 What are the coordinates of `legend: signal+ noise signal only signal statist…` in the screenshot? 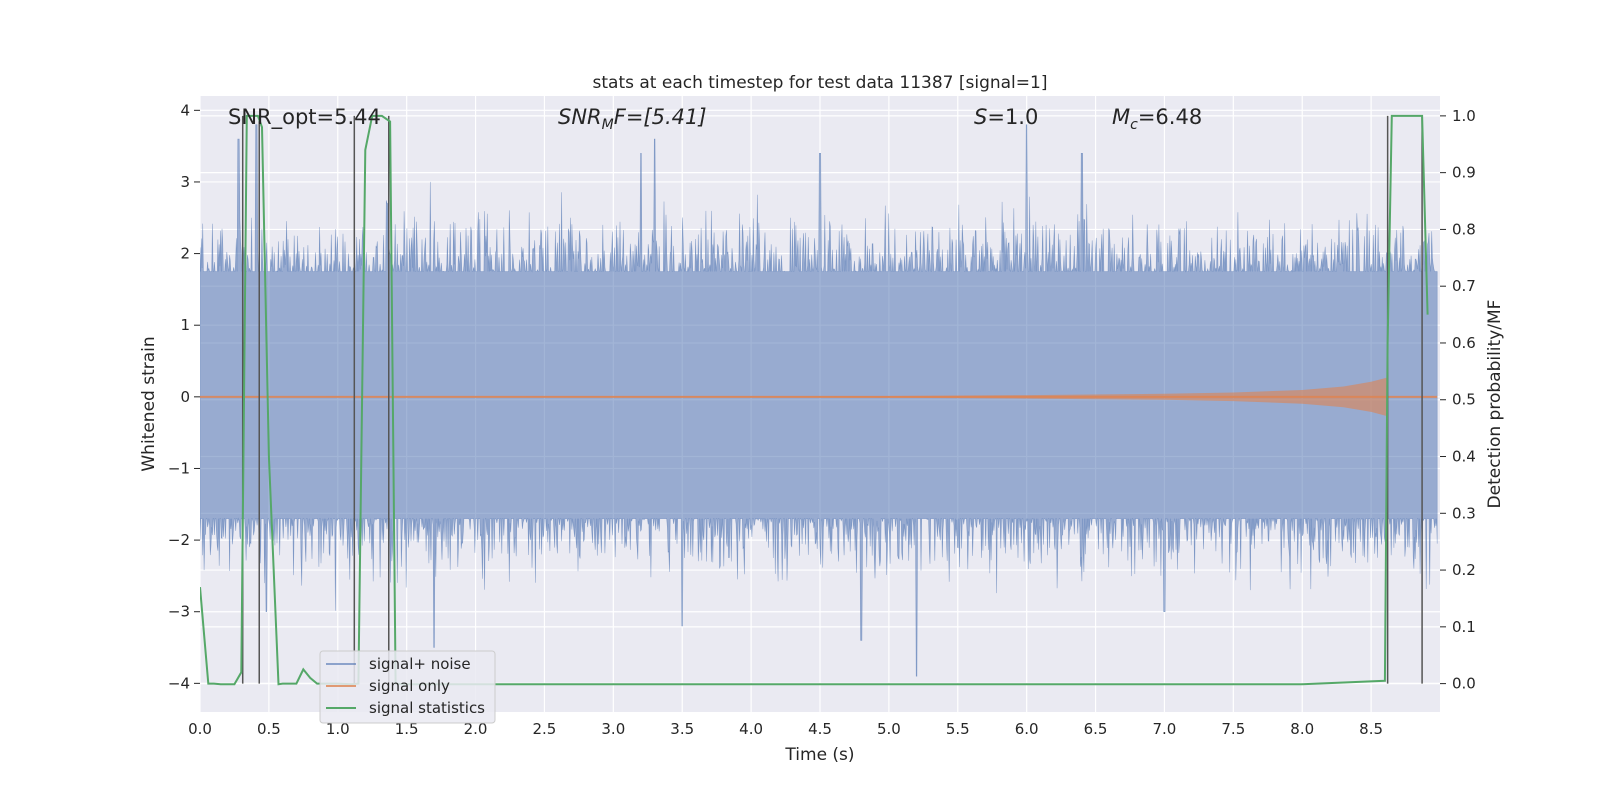 It's located at (407, 687).